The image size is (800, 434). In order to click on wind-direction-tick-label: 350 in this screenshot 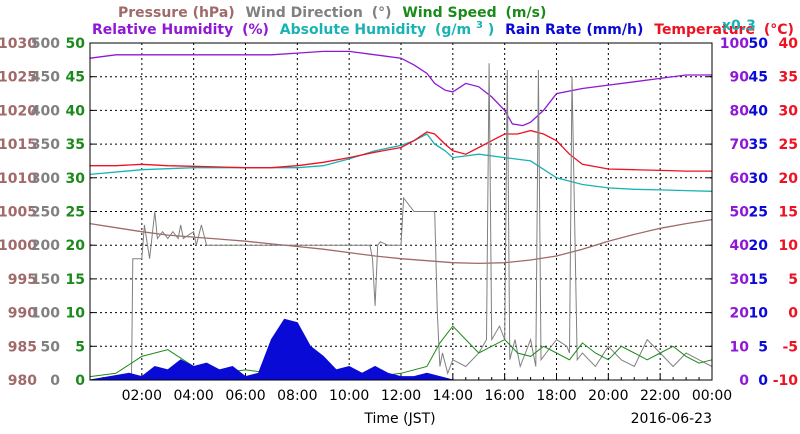, I will do `click(45, 145)`.